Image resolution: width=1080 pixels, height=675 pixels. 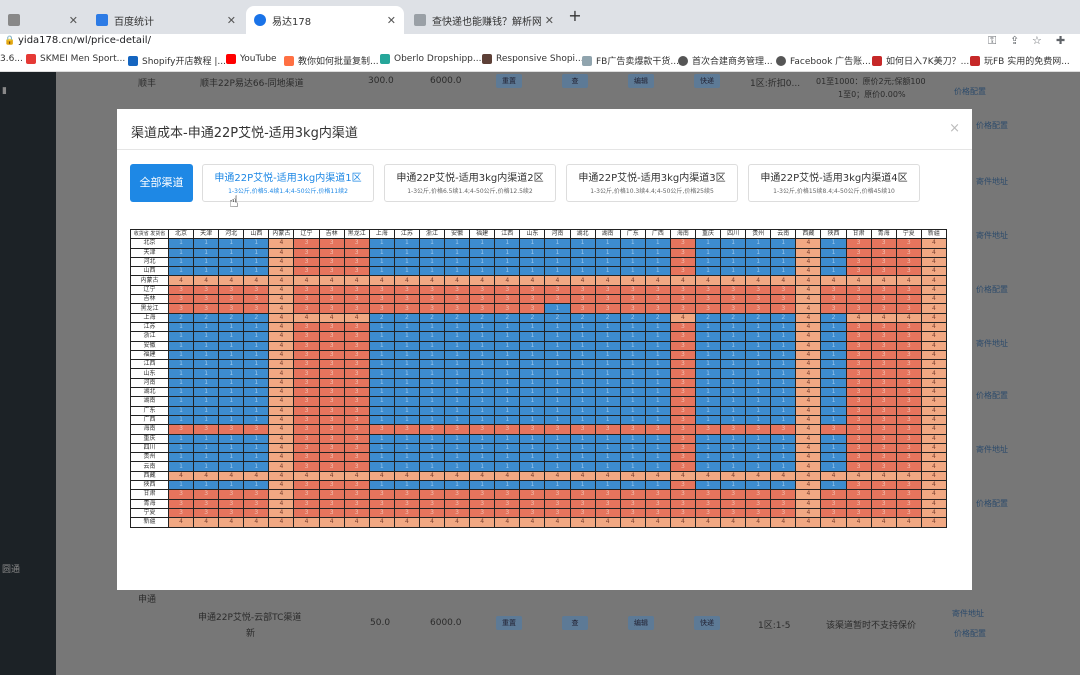 What do you see at coordinates (968, 613) in the screenshot?
I see `sender-address-link: 寄件地址` at bounding box center [968, 613].